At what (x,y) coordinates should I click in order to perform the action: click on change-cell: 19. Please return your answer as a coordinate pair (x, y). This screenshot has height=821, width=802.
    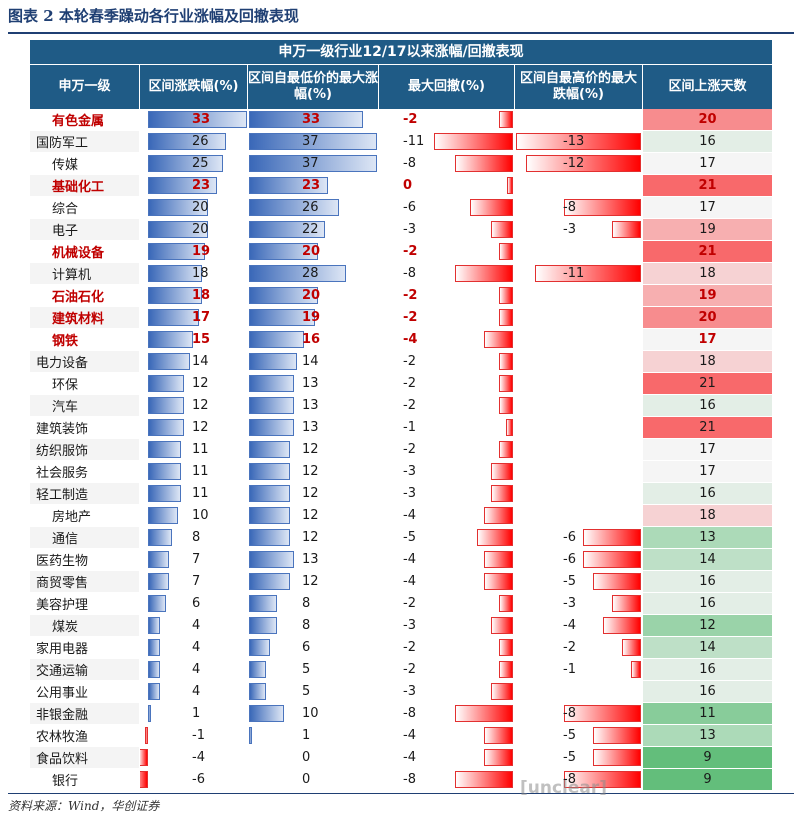
    Looking at the image, I should click on (194, 251).